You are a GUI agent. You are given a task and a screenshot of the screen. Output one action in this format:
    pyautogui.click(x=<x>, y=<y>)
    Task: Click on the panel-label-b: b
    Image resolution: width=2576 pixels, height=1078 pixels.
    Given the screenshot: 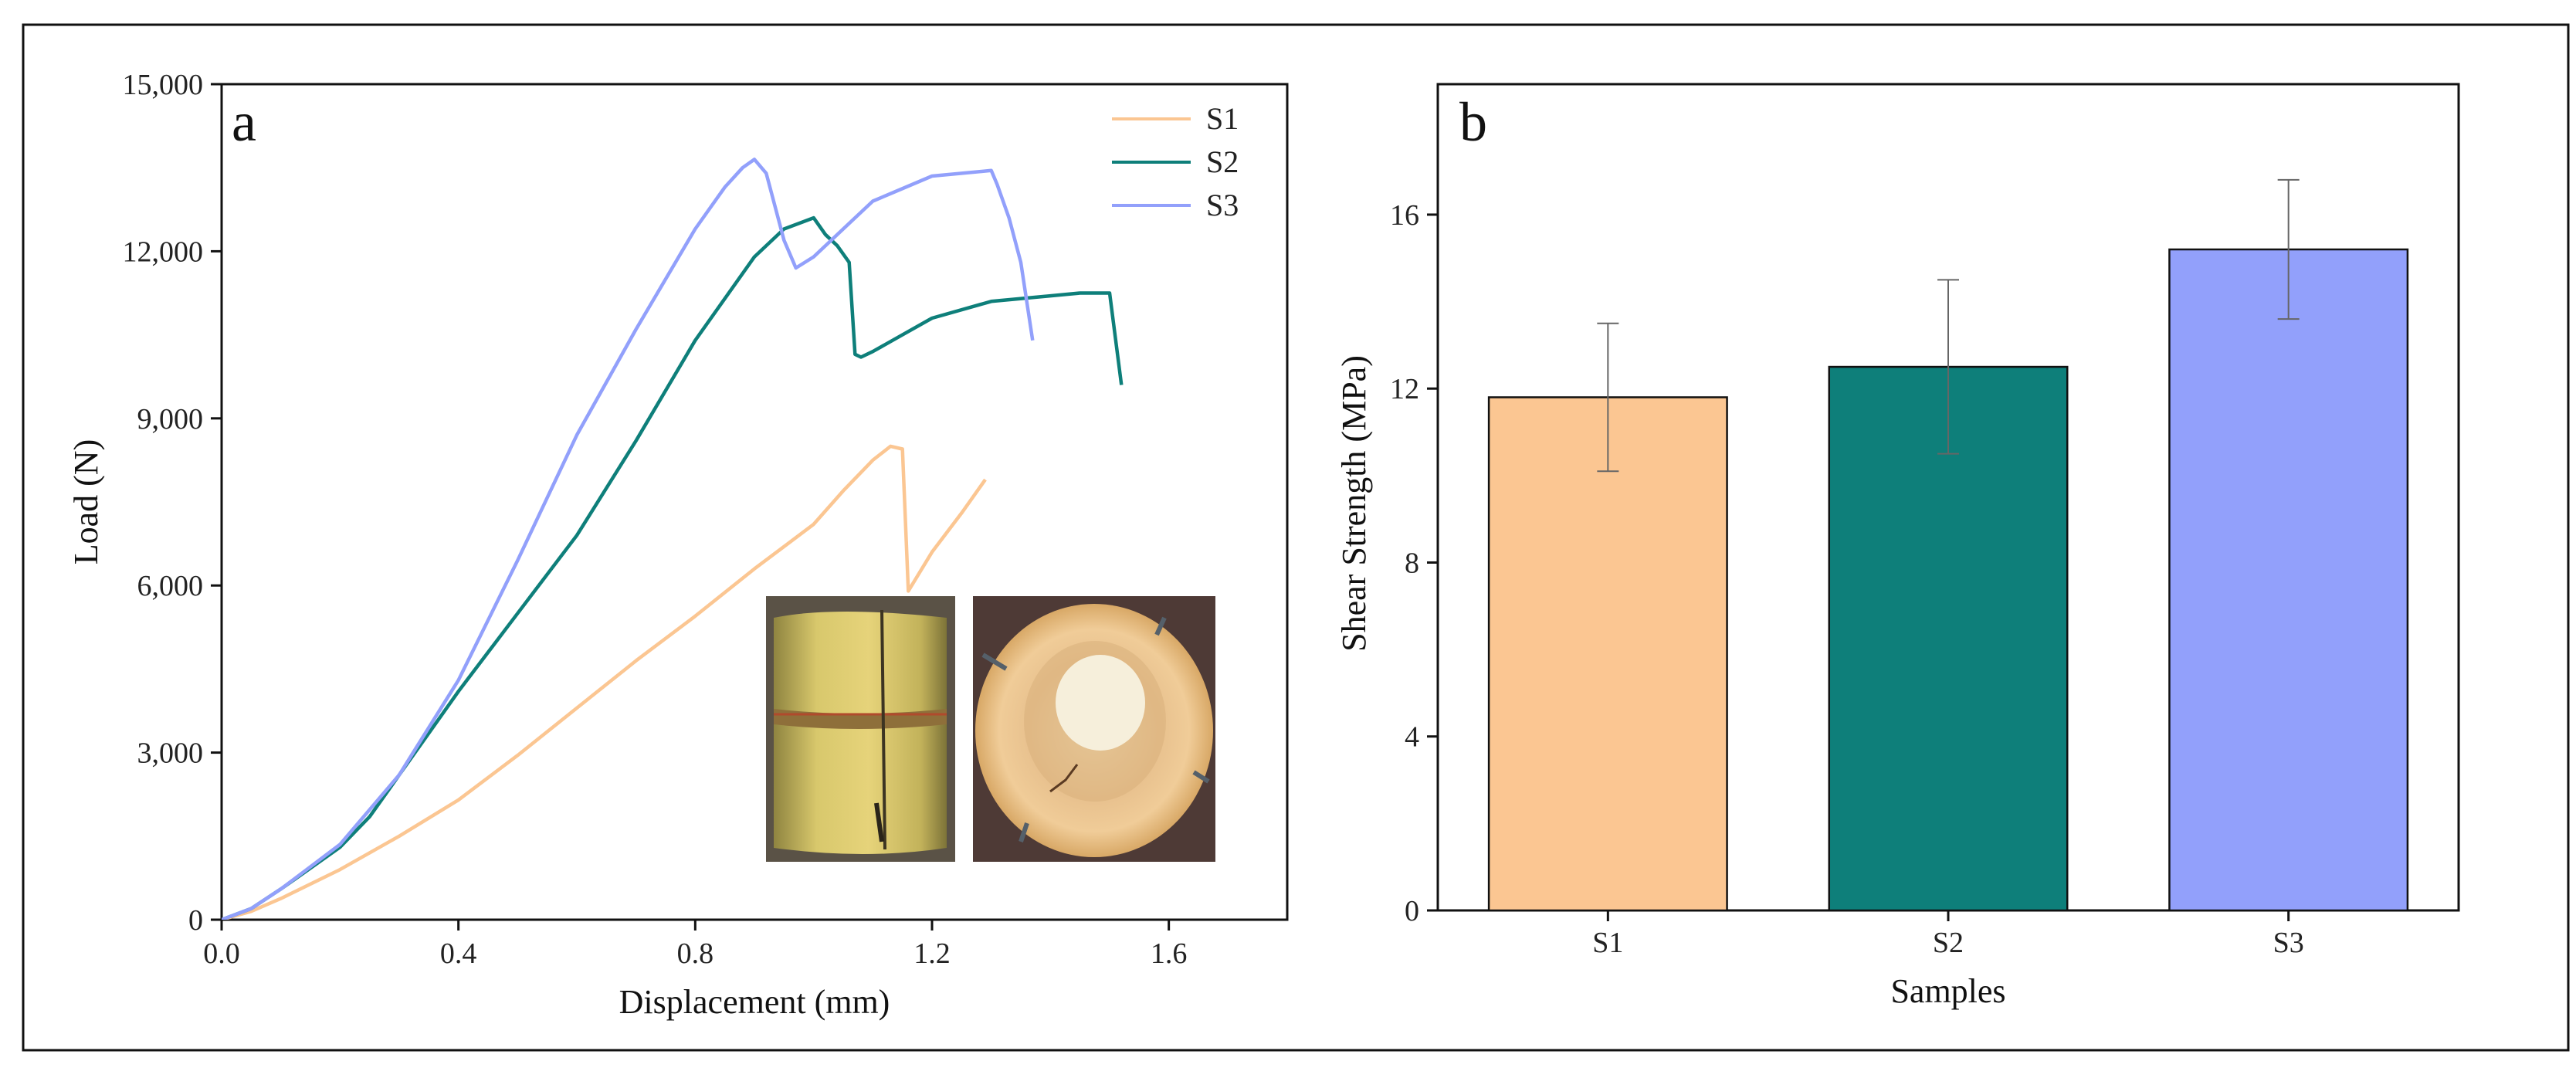 What is the action you would take?
    pyautogui.click(x=1473, y=122)
    